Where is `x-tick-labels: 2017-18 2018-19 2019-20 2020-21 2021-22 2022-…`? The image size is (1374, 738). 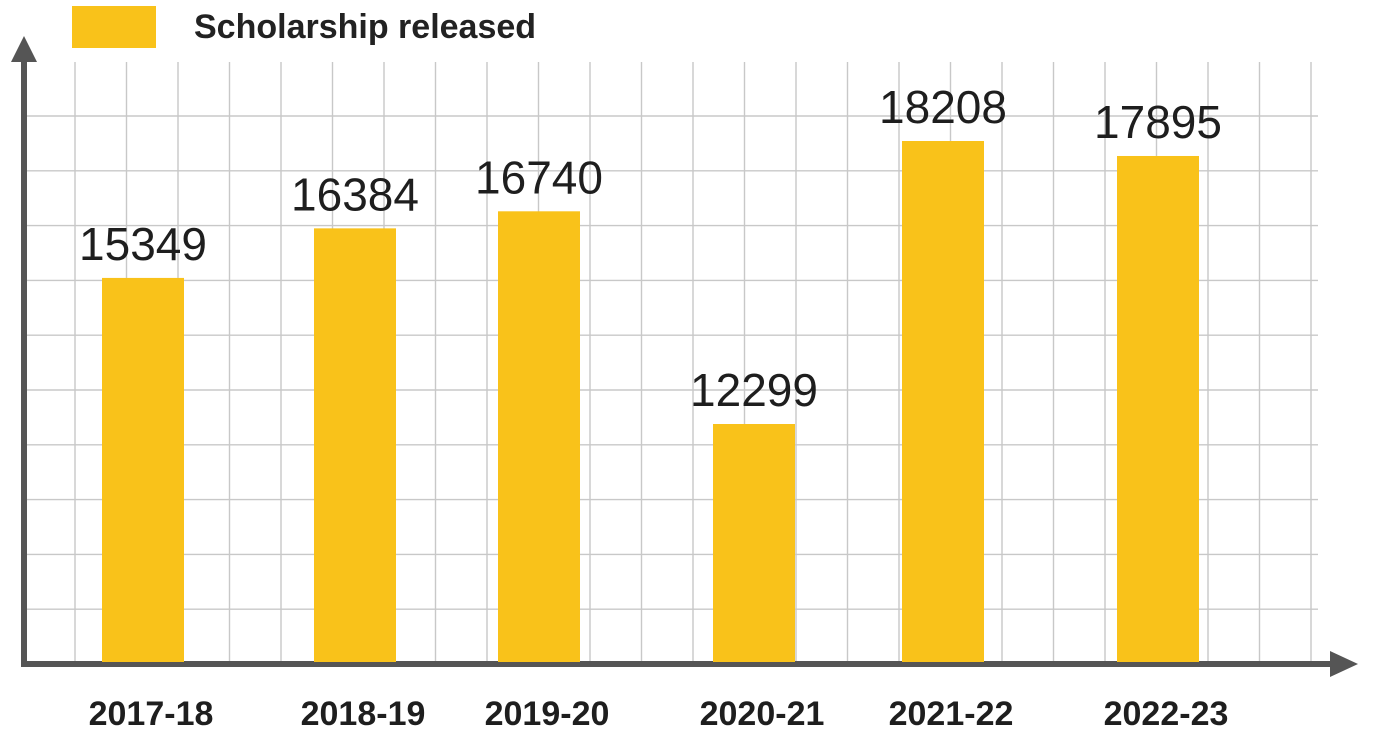
x-tick-labels: 2017-18 2018-19 2019-20 2020-21 2021-22 2022-… is located at coordinates (659, 714).